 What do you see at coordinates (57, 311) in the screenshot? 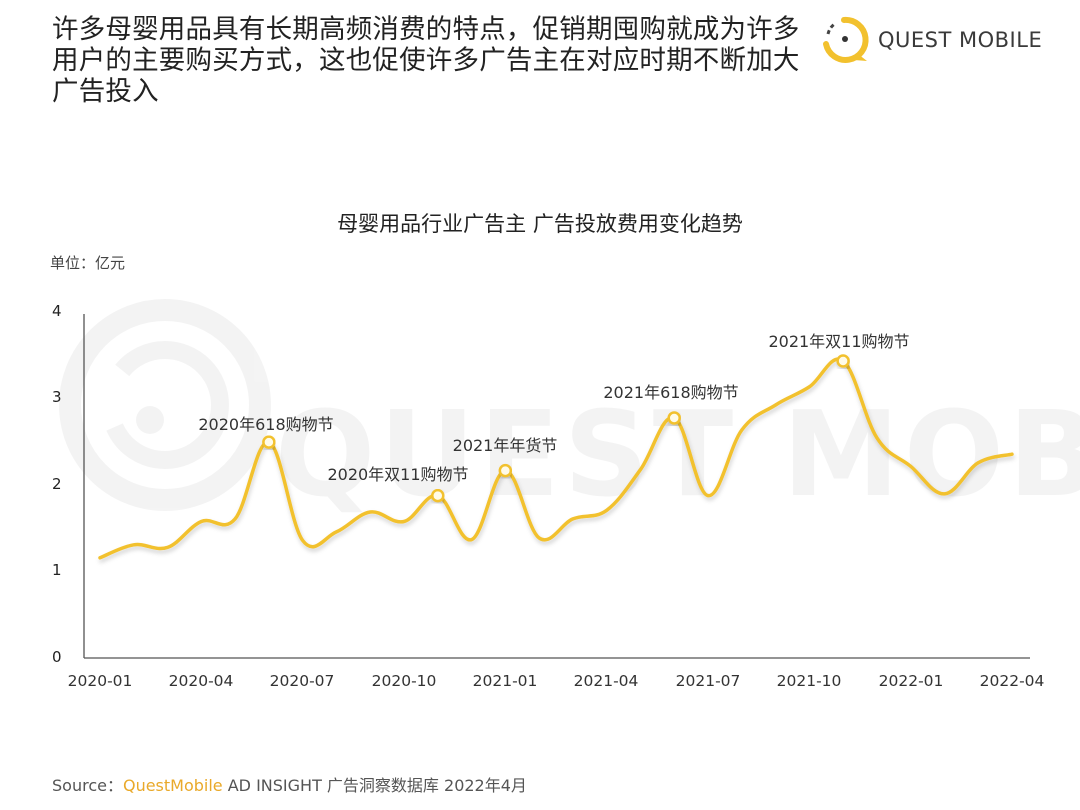
I see `y-tick-4: 4` at bounding box center [57, 311].